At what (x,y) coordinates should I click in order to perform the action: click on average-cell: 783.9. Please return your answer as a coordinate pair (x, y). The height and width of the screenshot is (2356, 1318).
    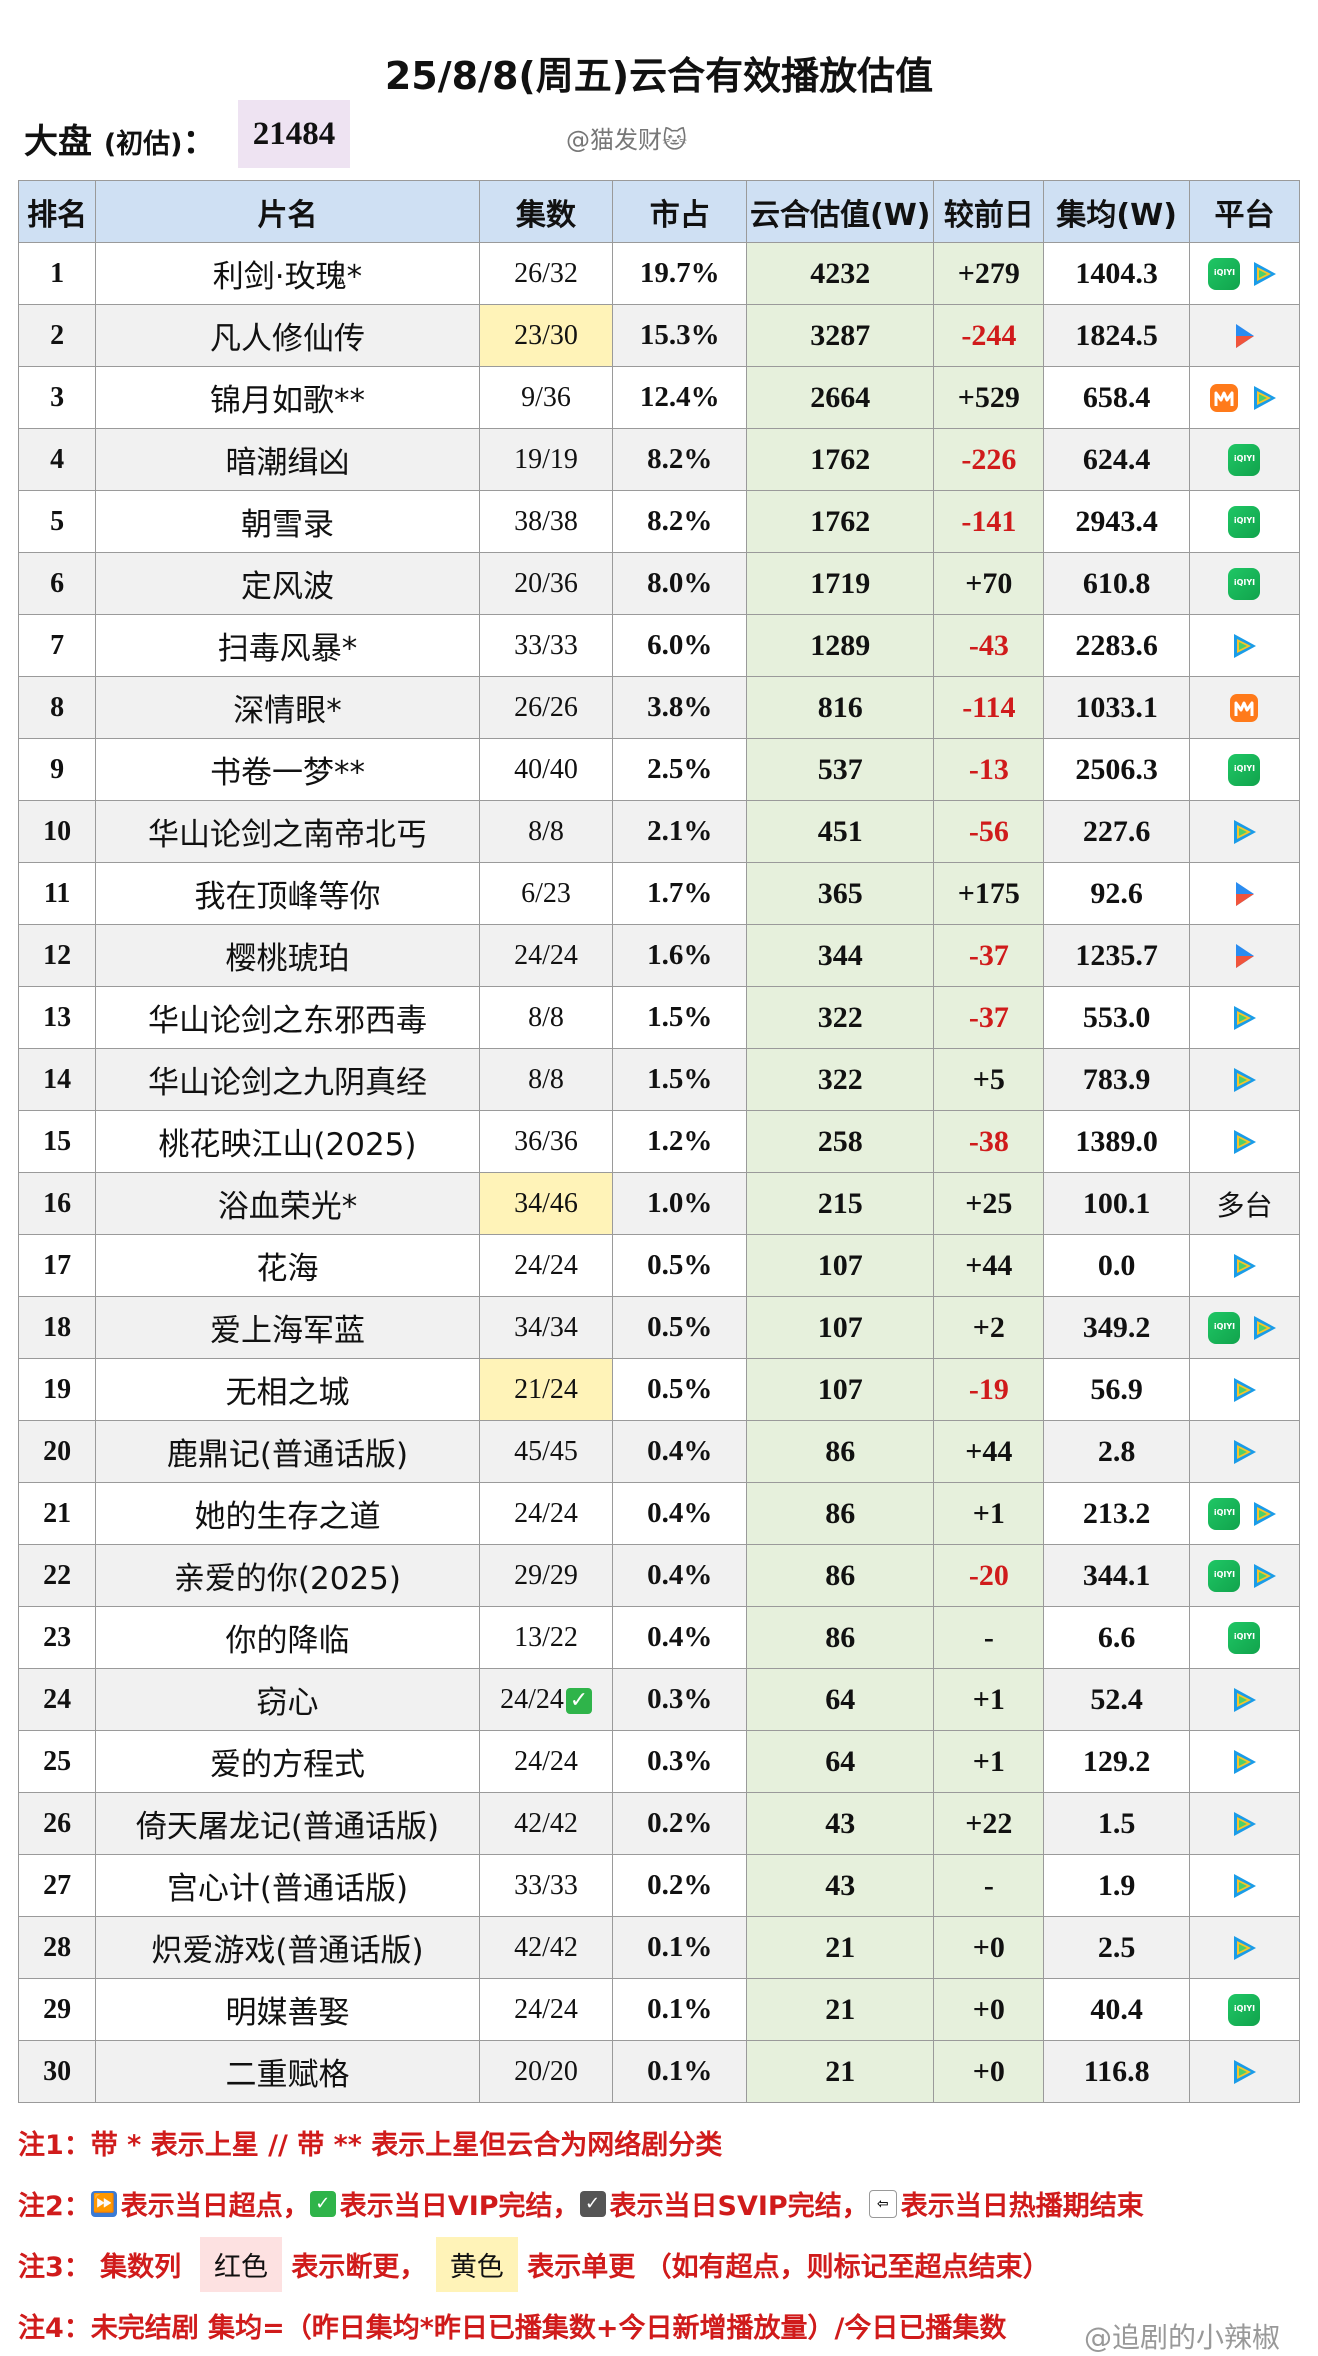
    Looking at the image, I should click on (1116, 1079).